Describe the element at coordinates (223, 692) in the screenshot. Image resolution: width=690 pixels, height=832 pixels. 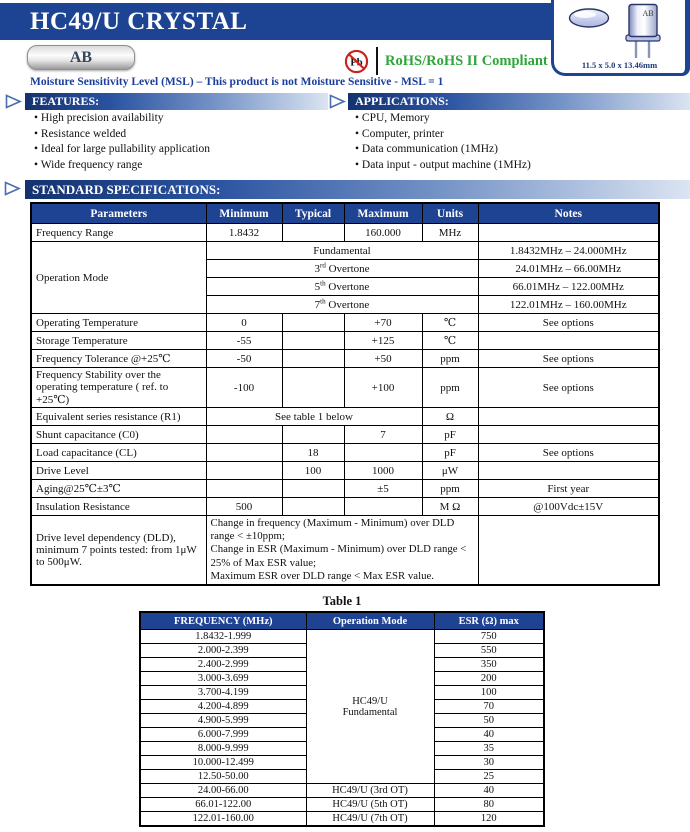
I see `frequency-cell: 3.700-4.199` at that location.